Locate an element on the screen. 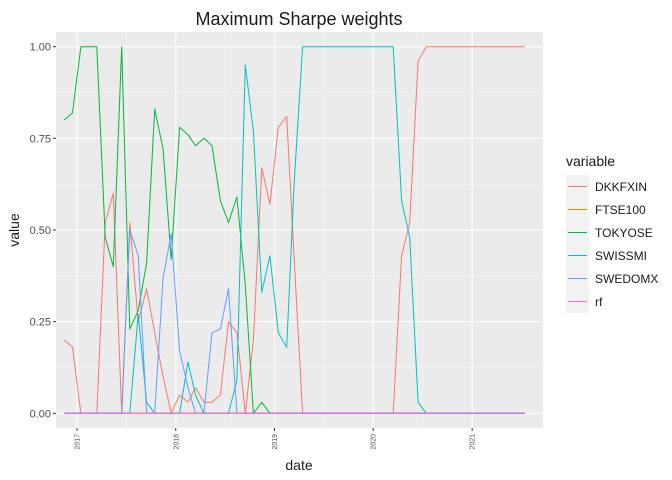 Image resolution: width=672 pixels, height=480 pixels. y-tick-label: 0.50 is located at coordinates (40, 231).